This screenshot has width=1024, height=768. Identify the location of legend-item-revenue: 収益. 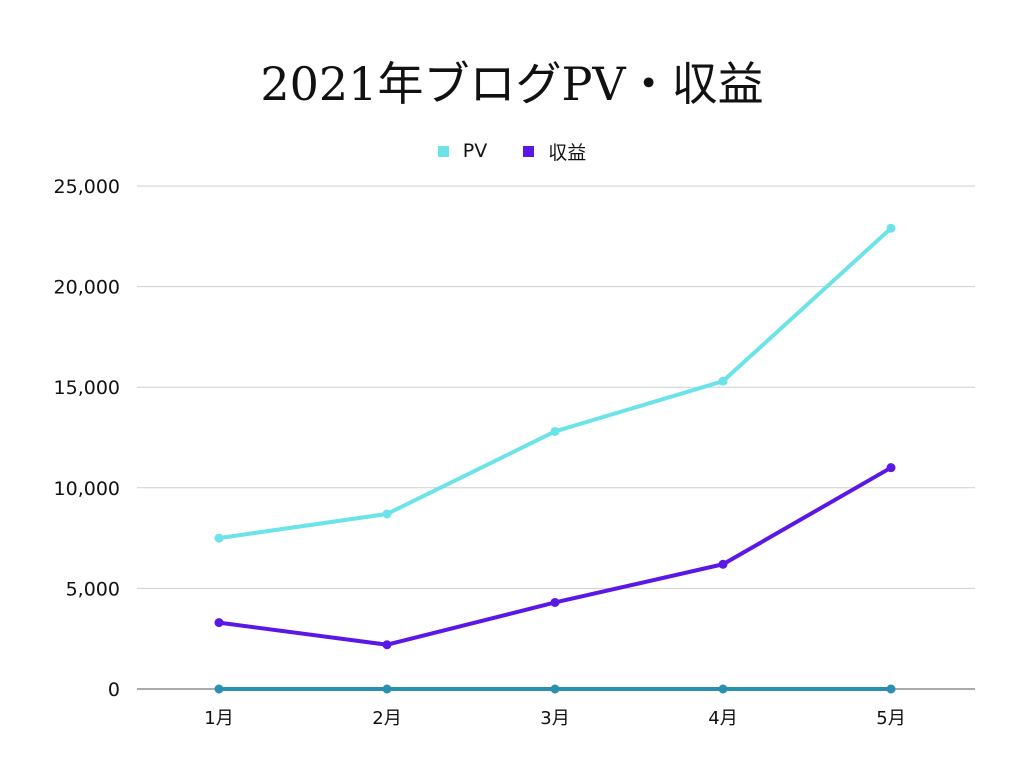
(554, 151).